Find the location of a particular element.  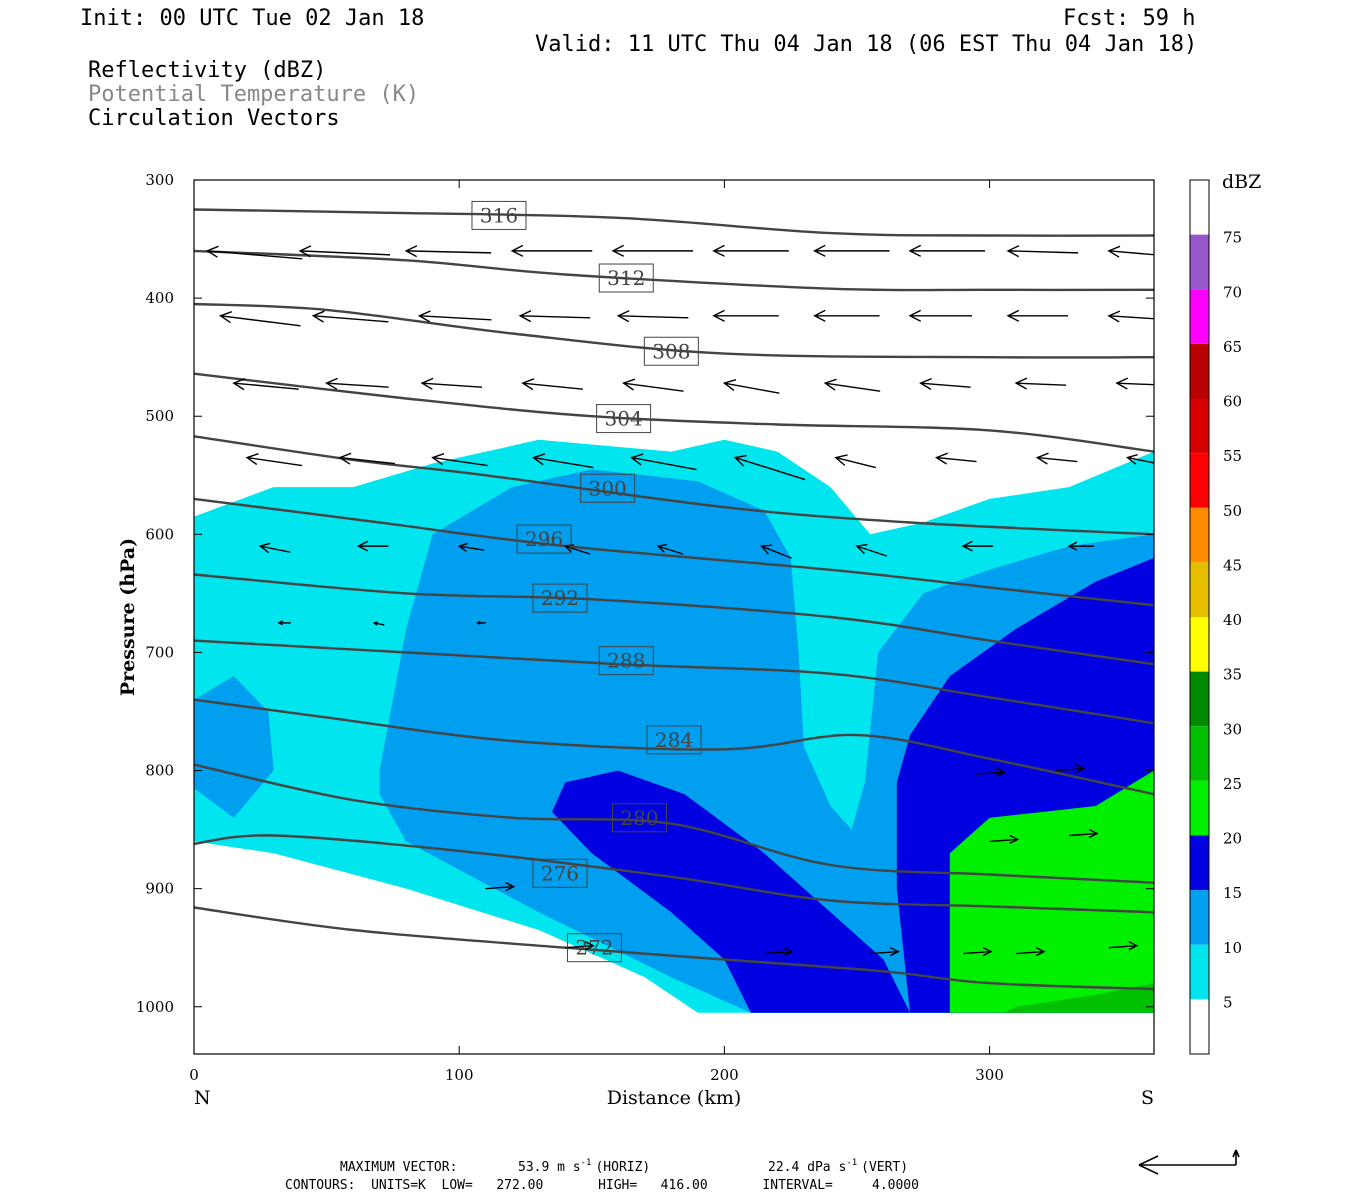

svg-text: 304 is located at coordinates (624, 419).